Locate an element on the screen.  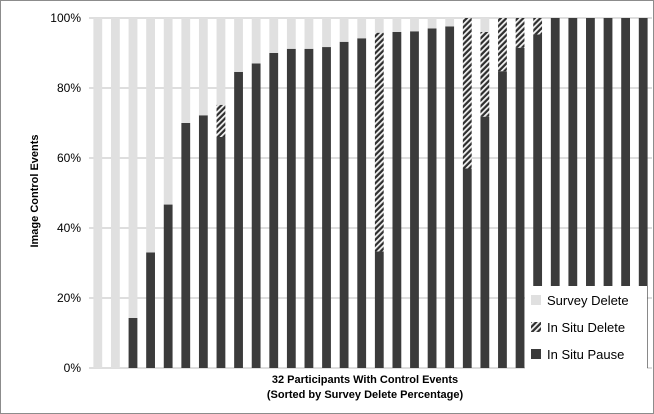
legend-swatch-in-situ-pause is located at coordinates (536, 354).